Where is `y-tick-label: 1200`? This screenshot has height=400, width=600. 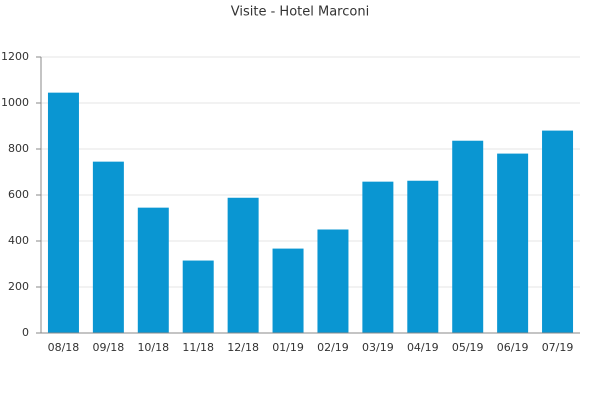
y-tick-label: 1200 is located at coordinates (15, 56).